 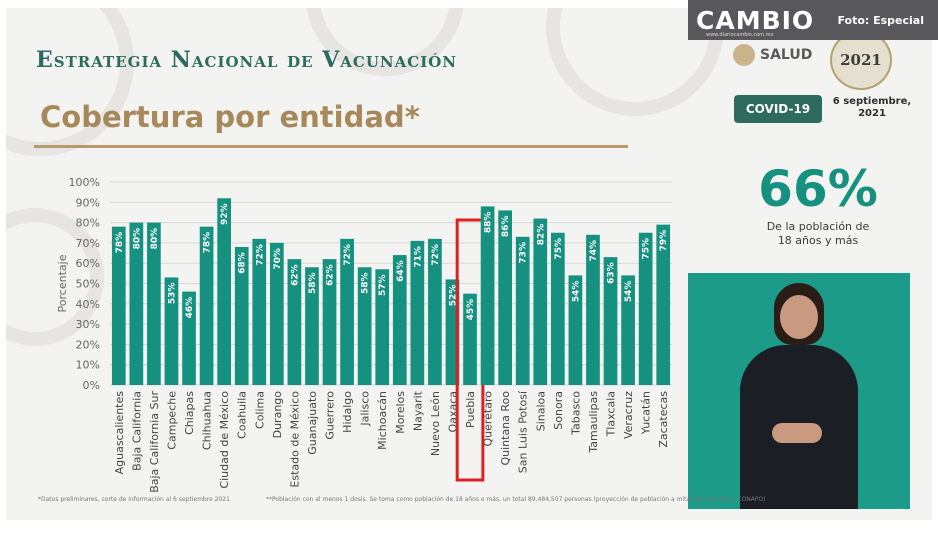 I want to click on cambio-url: www.diariocambio.com.mx, so click(x=740, y=35).